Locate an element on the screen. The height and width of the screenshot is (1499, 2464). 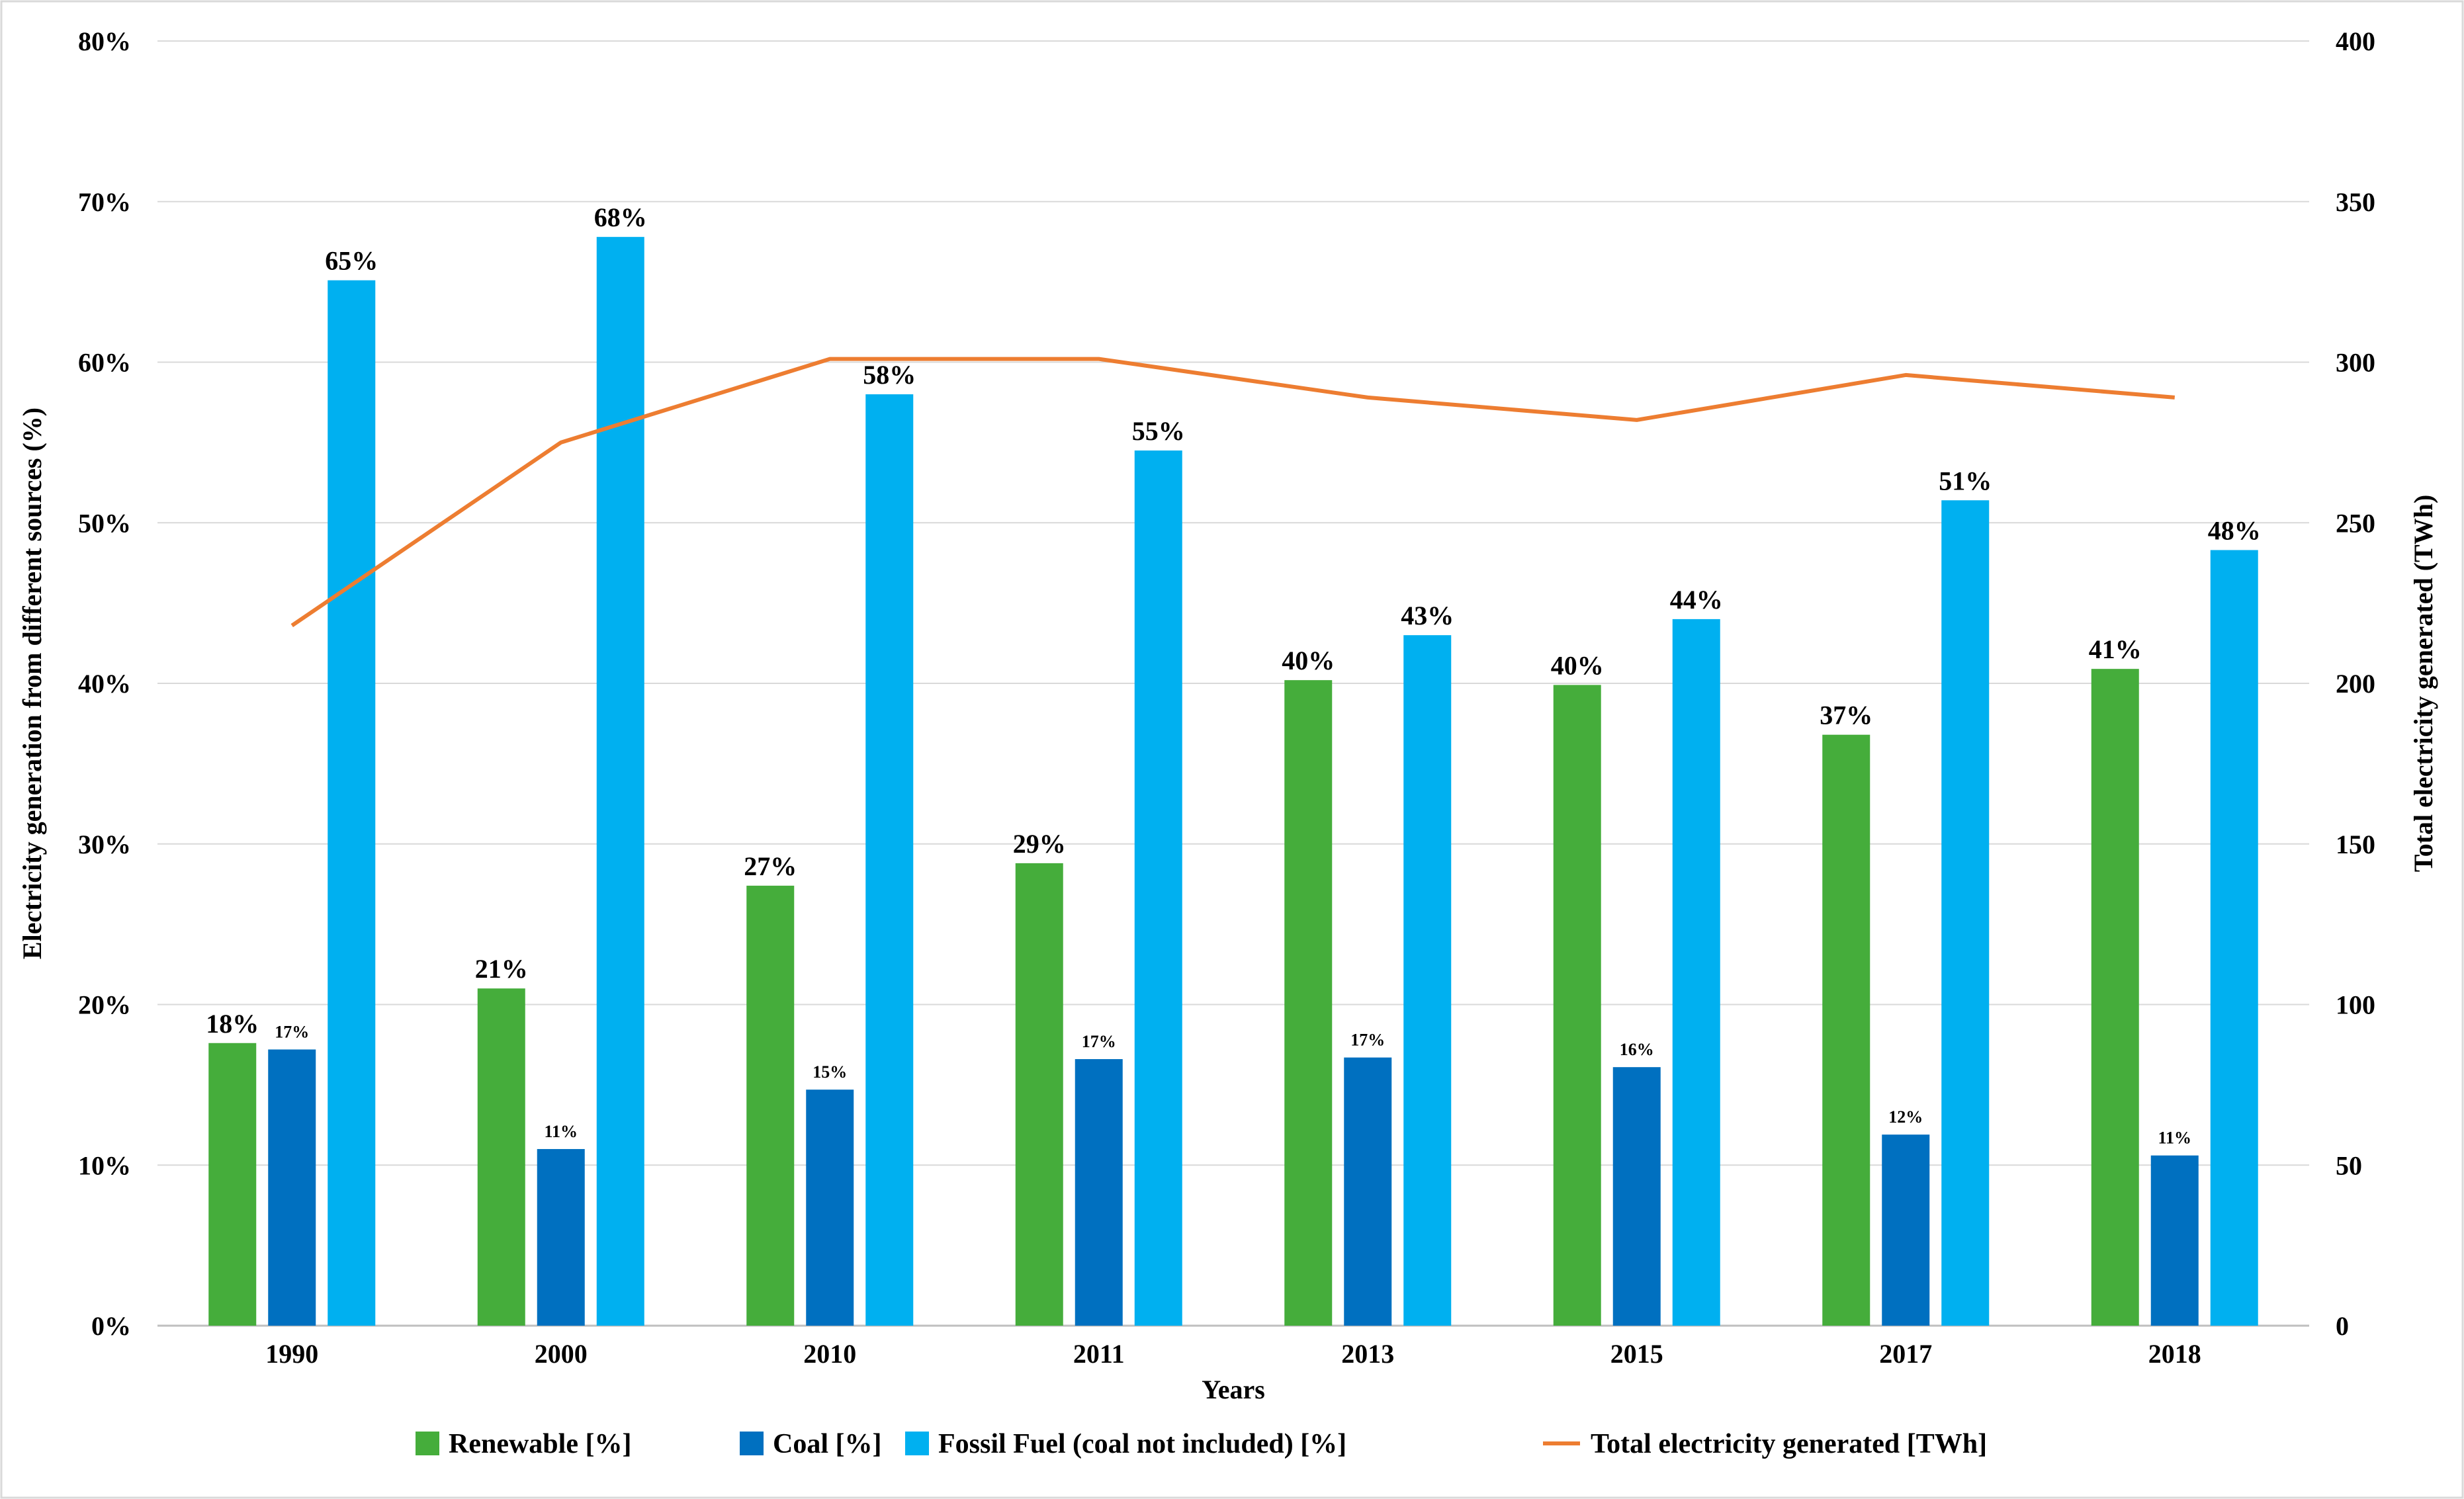
data-label: 68% is located at coordinates (620, 217).